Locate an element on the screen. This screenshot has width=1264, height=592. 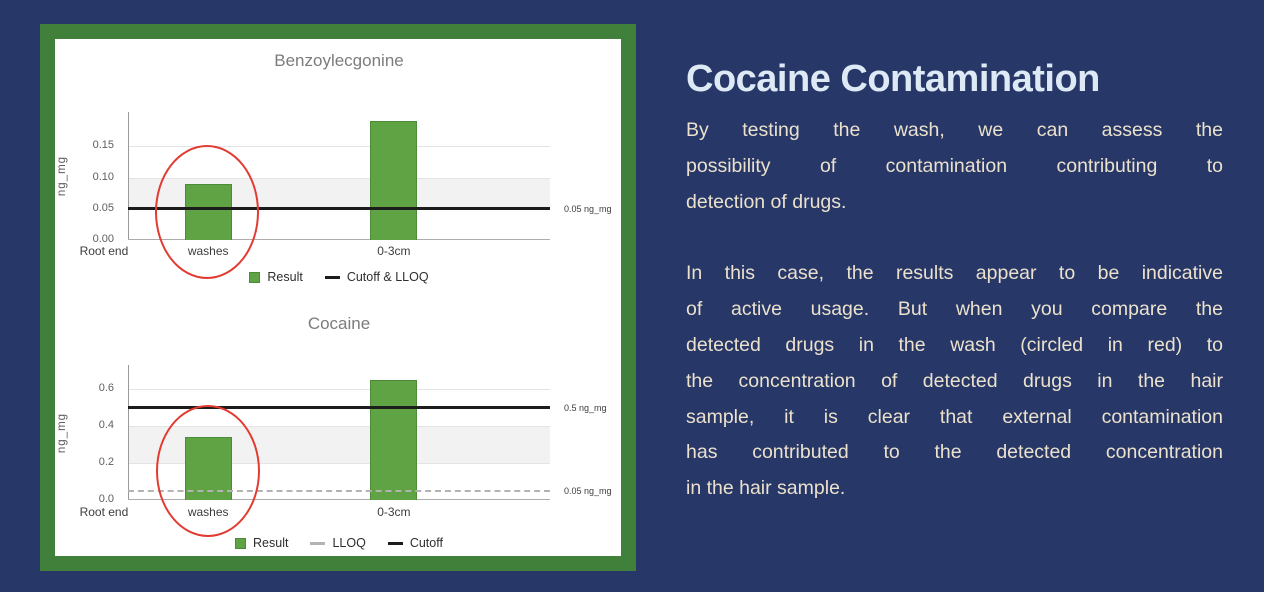
y-tick-label: 0.2 is located at coordinates (106, 462).